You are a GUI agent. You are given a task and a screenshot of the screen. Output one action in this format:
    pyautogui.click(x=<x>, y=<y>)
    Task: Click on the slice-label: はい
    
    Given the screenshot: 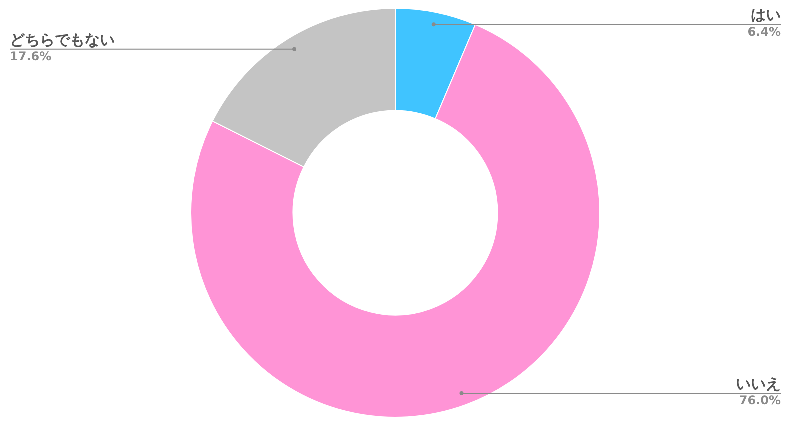 What is the action you would take?
    pyautogui.click(x=766, y=15)
    